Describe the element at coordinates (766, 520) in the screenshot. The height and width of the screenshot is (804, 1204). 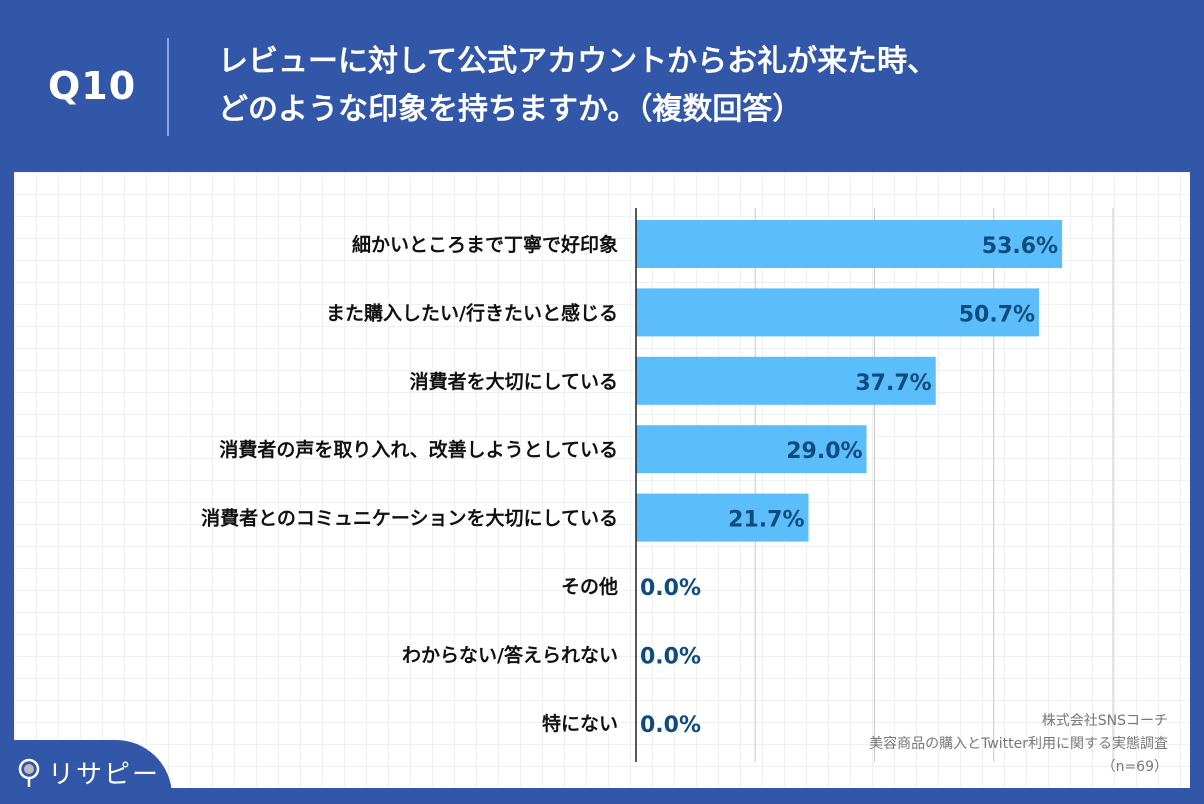
I see `data-label: 21.7%` at that location.